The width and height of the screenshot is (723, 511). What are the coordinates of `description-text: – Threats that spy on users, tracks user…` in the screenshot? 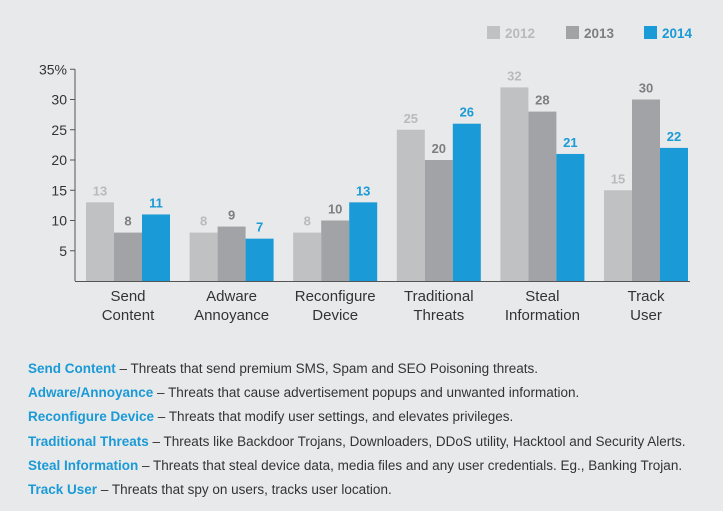 It's located at (244, 490).